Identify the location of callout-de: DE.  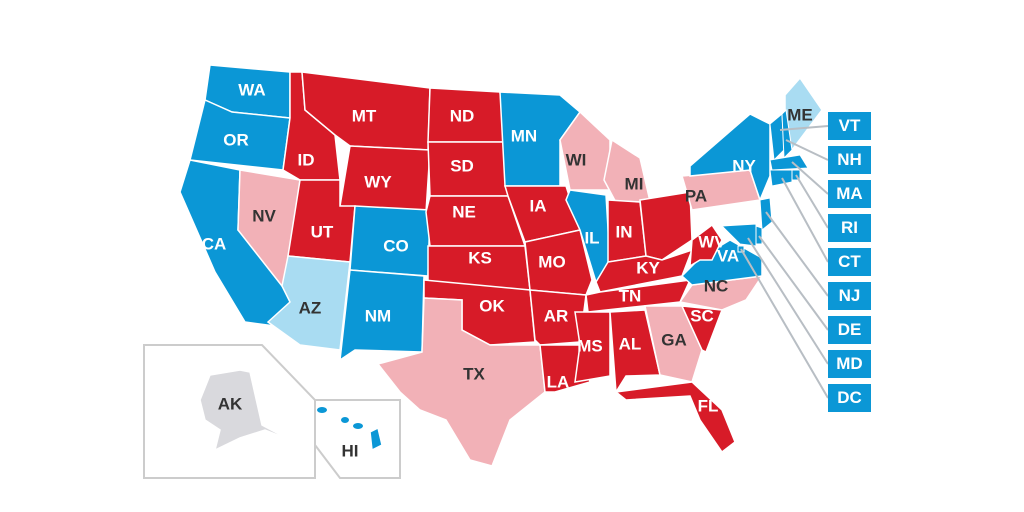
(849, 330).